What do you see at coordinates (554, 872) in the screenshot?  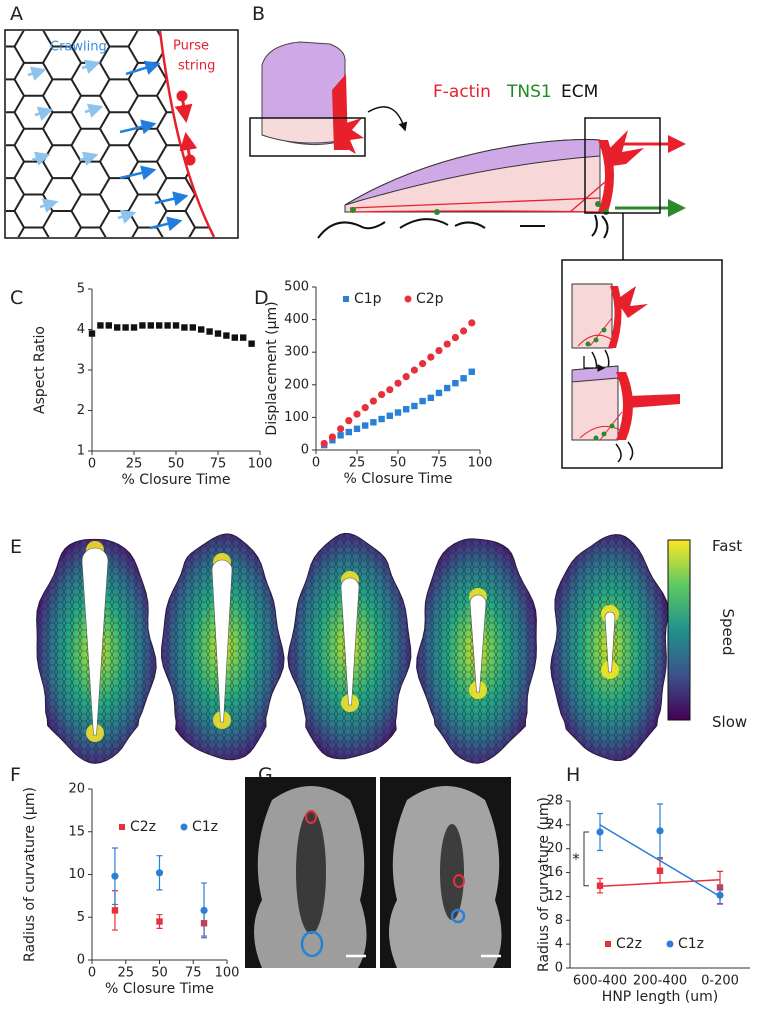 I see `y-tick-label: 16` at bounding box center [554, 872].